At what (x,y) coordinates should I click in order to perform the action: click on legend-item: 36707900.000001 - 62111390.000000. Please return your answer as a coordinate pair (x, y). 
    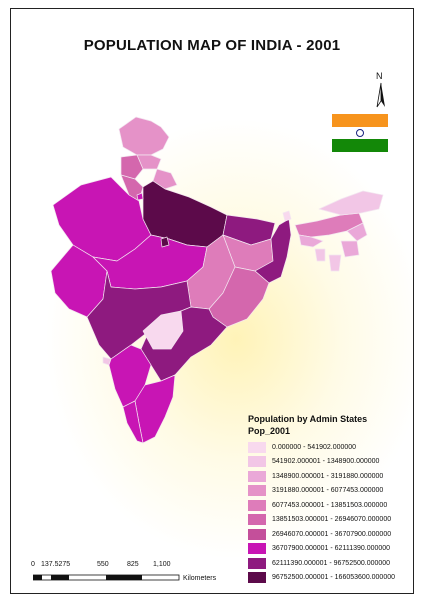
    Looking at the image, I should click on (330, 549).